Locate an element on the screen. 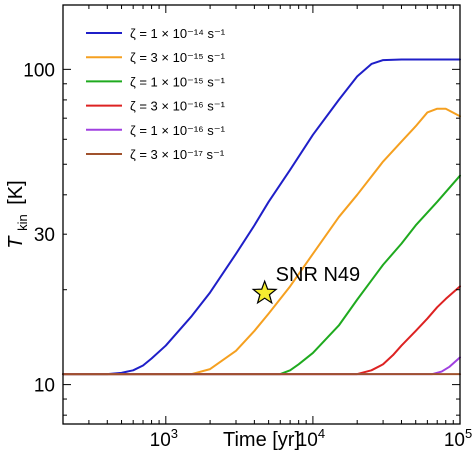 This screenshot has height=453, width=474. annotation: SNR N49 is located at coordinates (305, 284).